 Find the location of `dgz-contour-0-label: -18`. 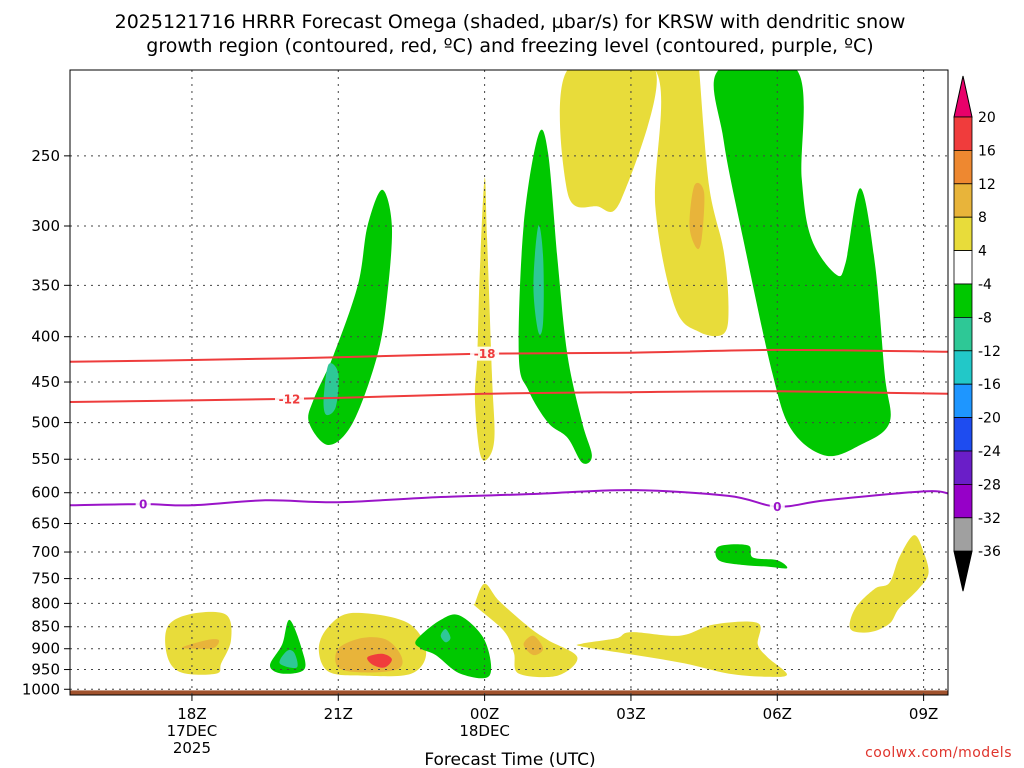

dgz-contour-0-label: -18 is located at coordinates (485, 354).